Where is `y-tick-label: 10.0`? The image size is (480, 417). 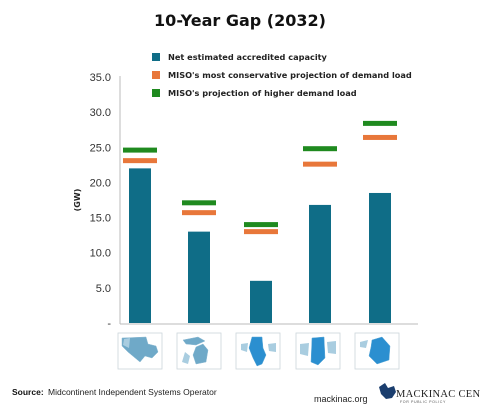
y-tick-label: 10.0 is located at coordinates (100, 254).